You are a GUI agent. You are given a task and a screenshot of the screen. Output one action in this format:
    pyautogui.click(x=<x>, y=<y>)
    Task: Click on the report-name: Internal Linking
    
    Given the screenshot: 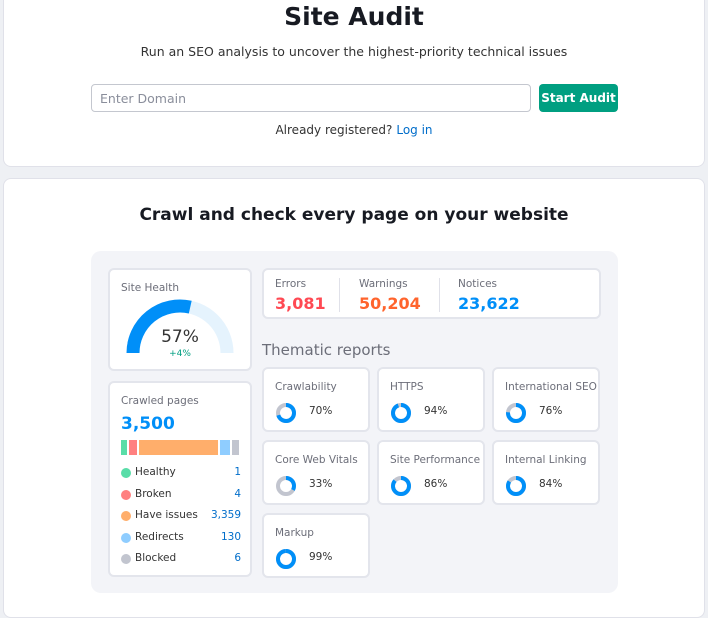 What is the action you would take?
    pyautogui.click(x=546, y=460)
    